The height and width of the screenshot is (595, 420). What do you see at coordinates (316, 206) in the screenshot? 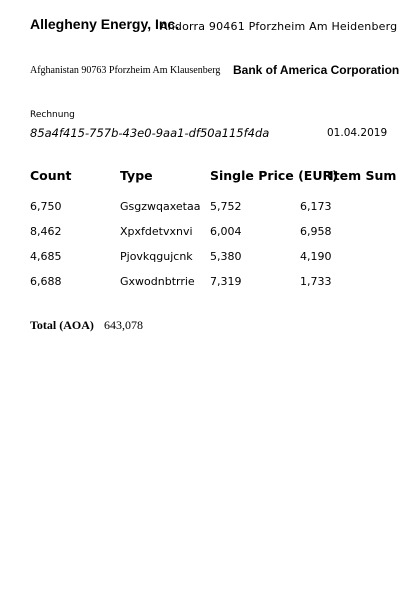
I see `cell-item-sum: 6,173` at bounding box center [316, 206].